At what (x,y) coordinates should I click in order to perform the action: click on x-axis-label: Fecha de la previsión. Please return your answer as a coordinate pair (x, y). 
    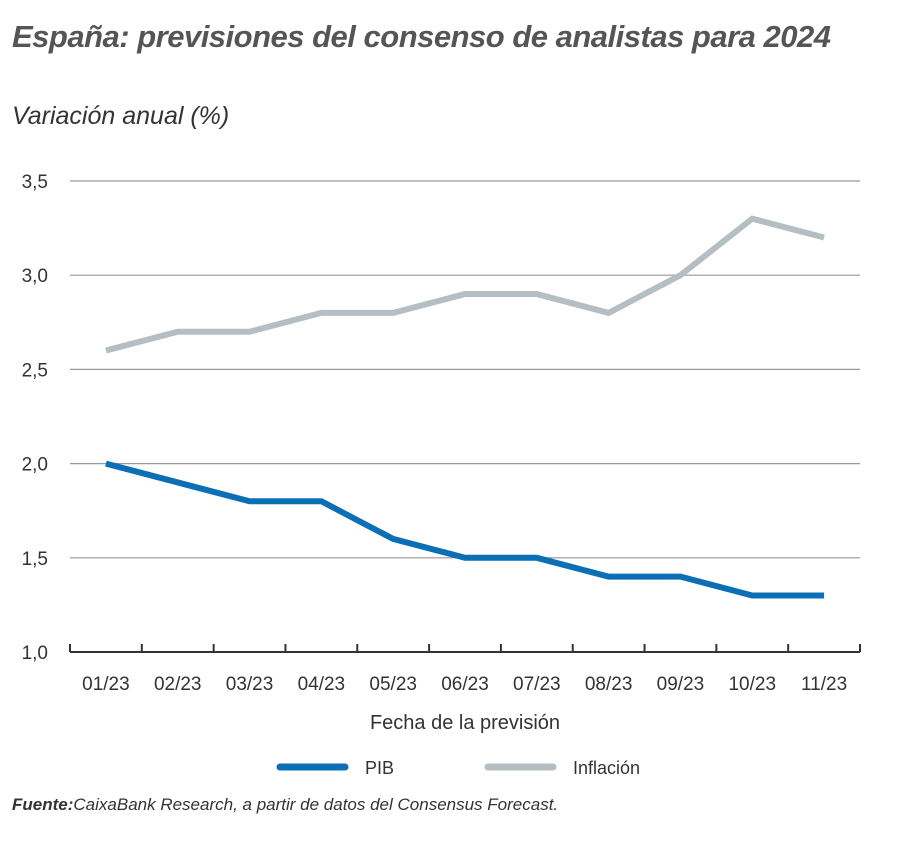
    Looking at the image, I should click on (465, 723).